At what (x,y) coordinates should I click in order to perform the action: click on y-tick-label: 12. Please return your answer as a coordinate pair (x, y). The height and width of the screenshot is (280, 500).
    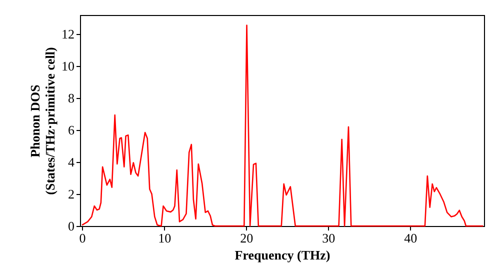
    Looking at the image, I should click on (68, 34).